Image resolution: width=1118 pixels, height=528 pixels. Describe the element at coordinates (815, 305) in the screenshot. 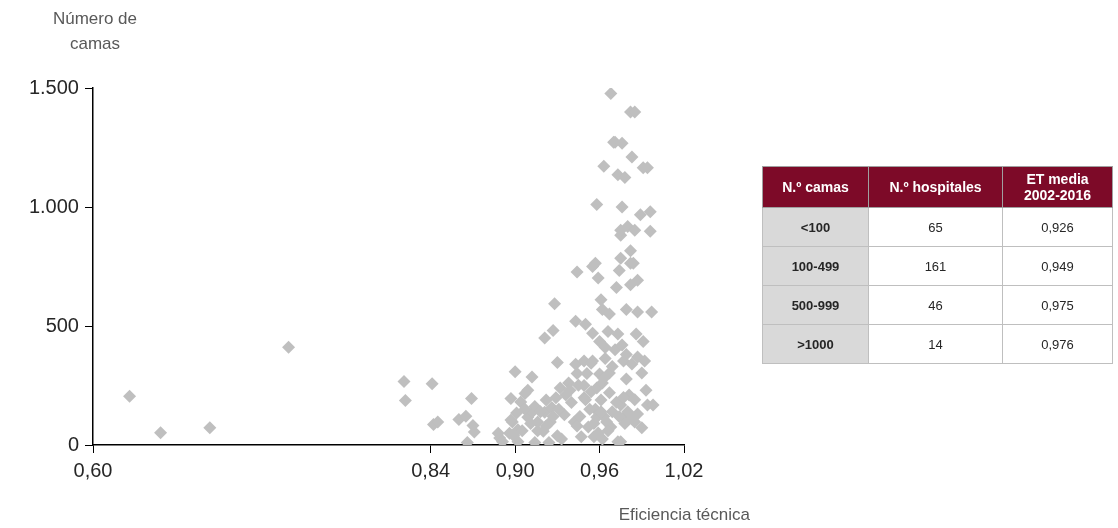

I see `category-label: 500-999` at that location.